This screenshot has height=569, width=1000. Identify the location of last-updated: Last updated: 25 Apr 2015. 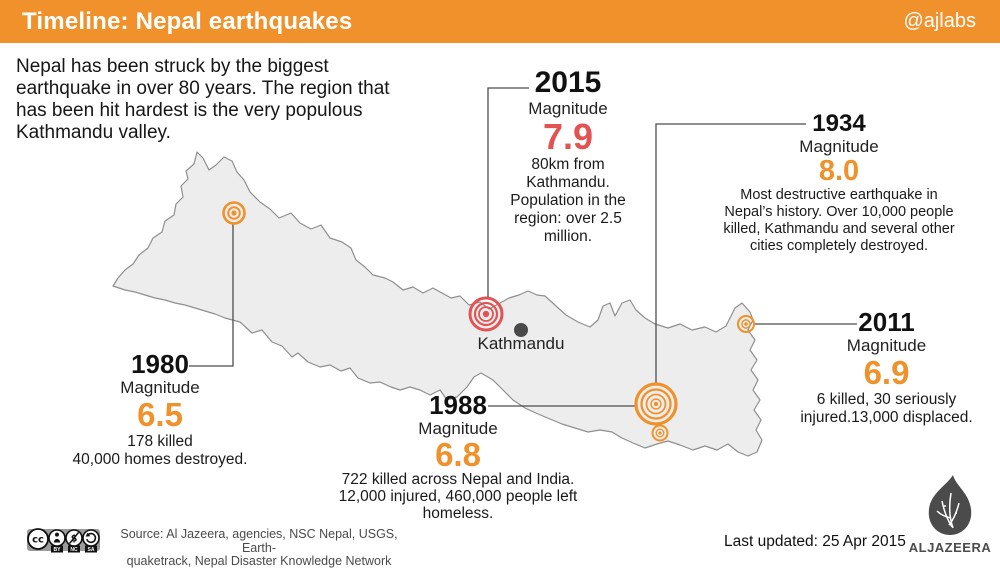
(815, 541).